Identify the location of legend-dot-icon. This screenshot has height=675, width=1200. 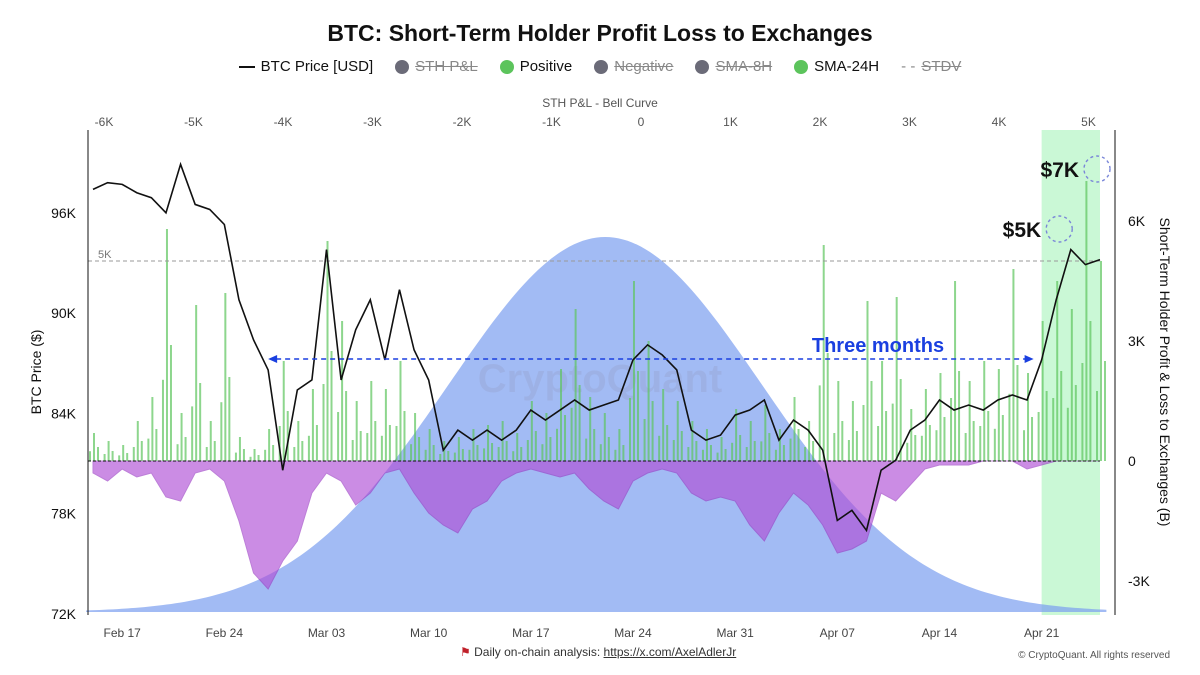
(601, 66).